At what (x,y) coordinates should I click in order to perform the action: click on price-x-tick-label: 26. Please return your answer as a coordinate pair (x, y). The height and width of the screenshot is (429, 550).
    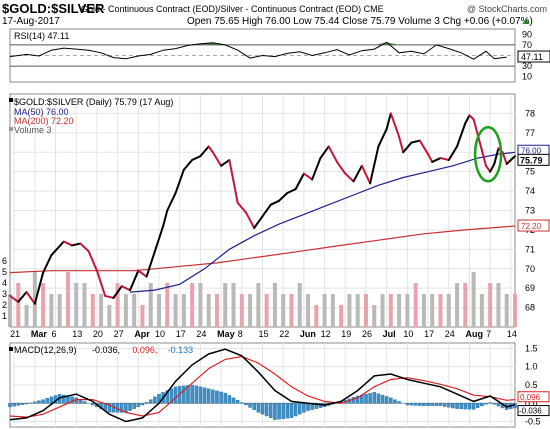
    Looking at the image, I should click on (367, 334).